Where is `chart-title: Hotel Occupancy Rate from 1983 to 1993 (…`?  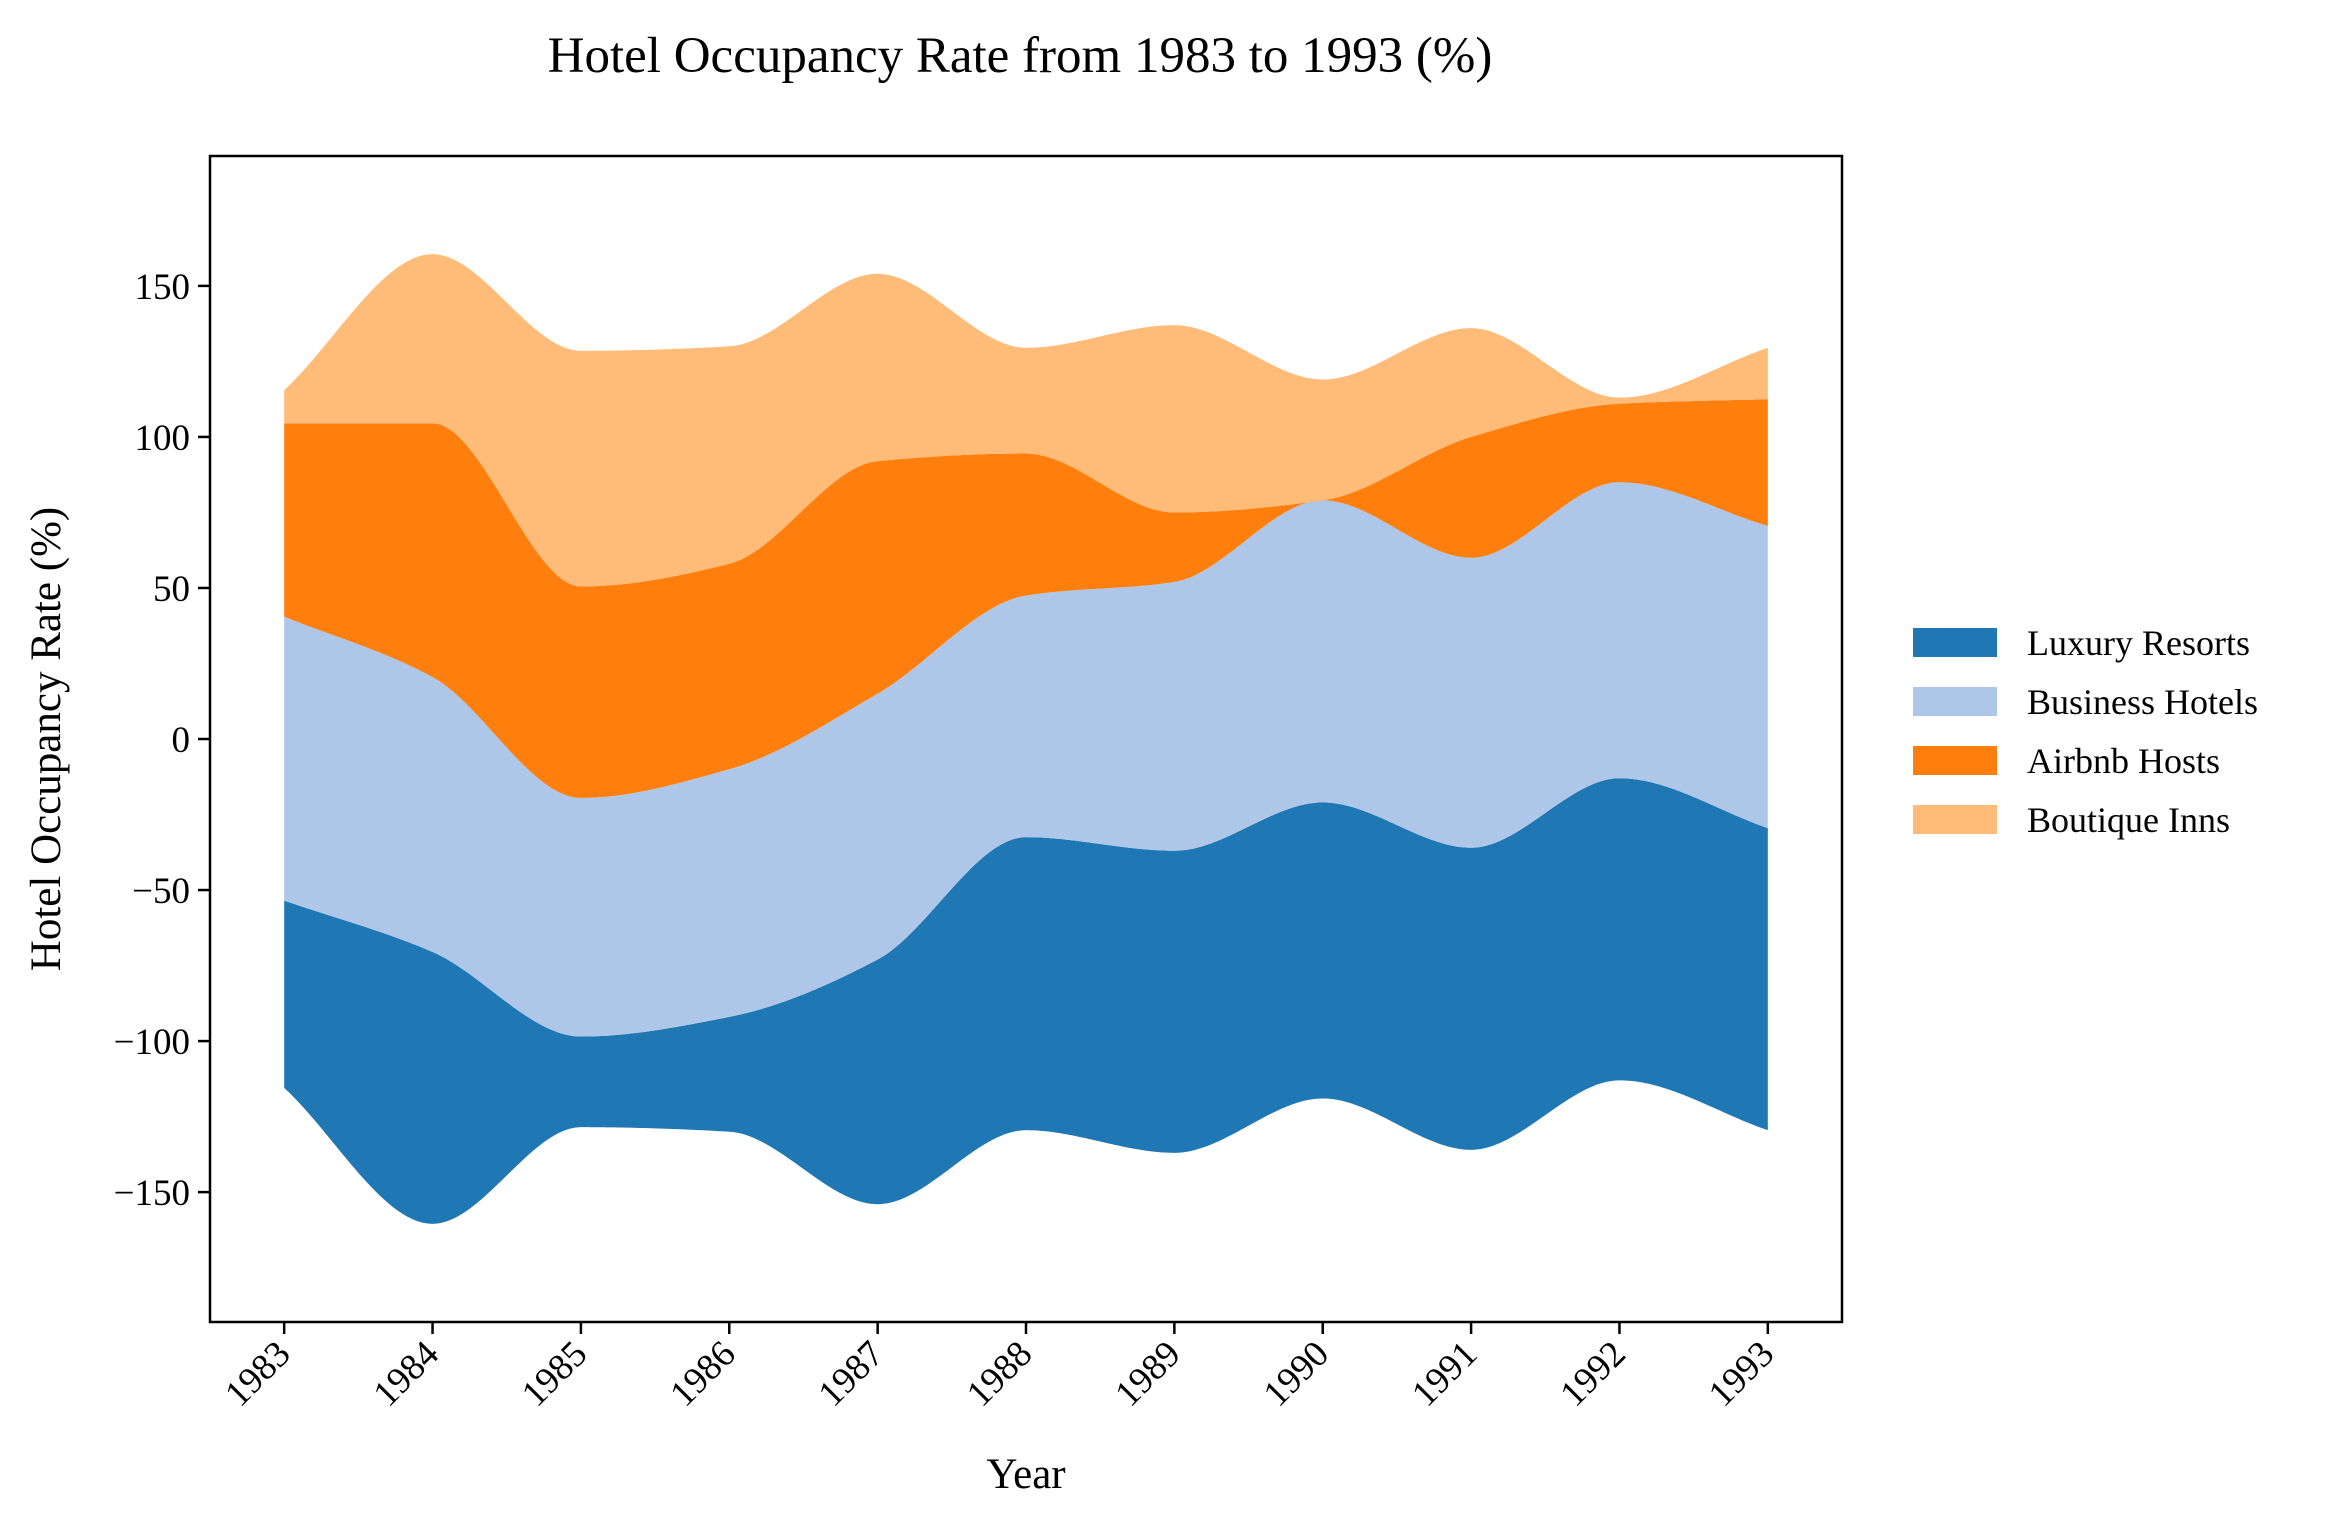
chart-title: Hotel Occupancy Rate from 1983 to 1993 (… is located at coordinates (1020, 56).